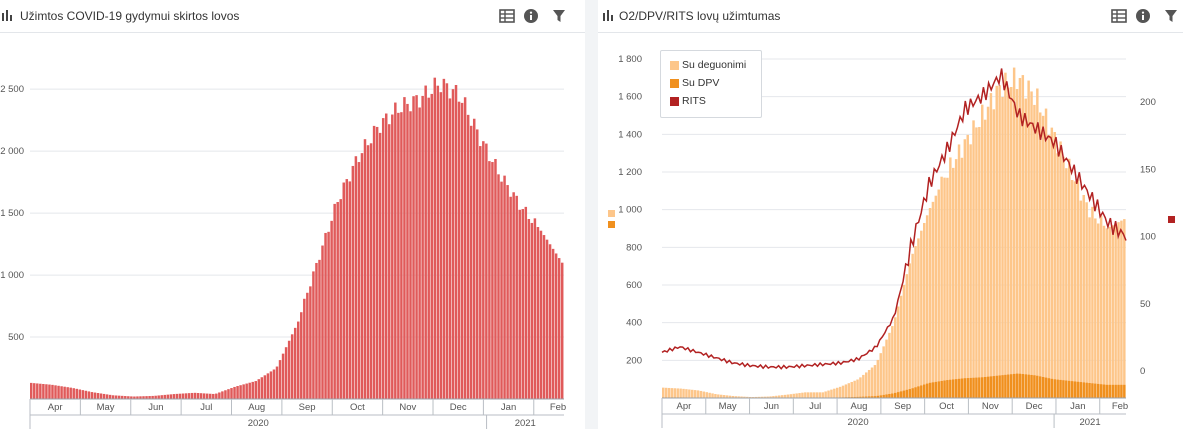  Describe the element at coordinates (683, 406) in the screenshot. I see `x-tick-label: Apr` at that location.